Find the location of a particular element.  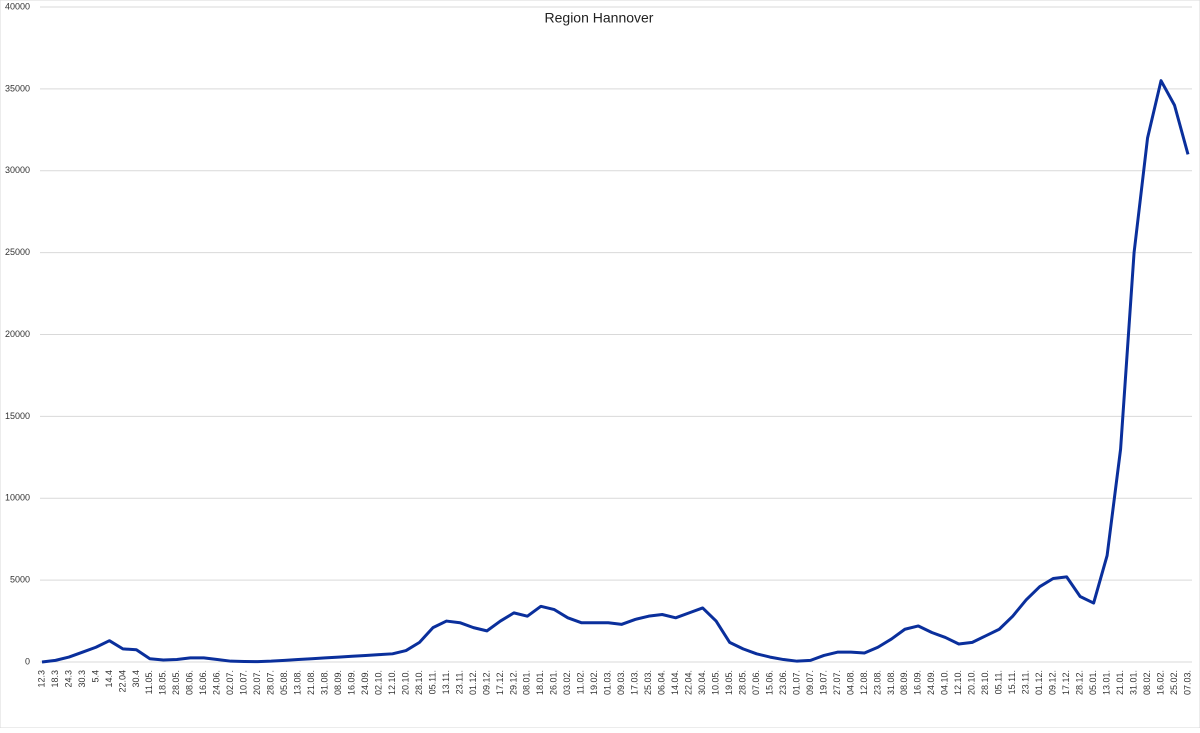

y-tick-label: 15000 is located at coordinates (17, 416).